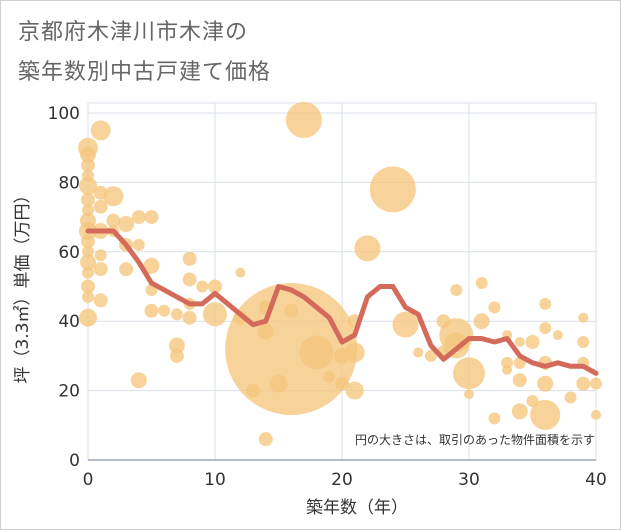 The image size is (621, 530). What do you see at coordinates (342, 480) in the screenshot?
I see `x-tick-label: 20` at bounding box center [342, 480].